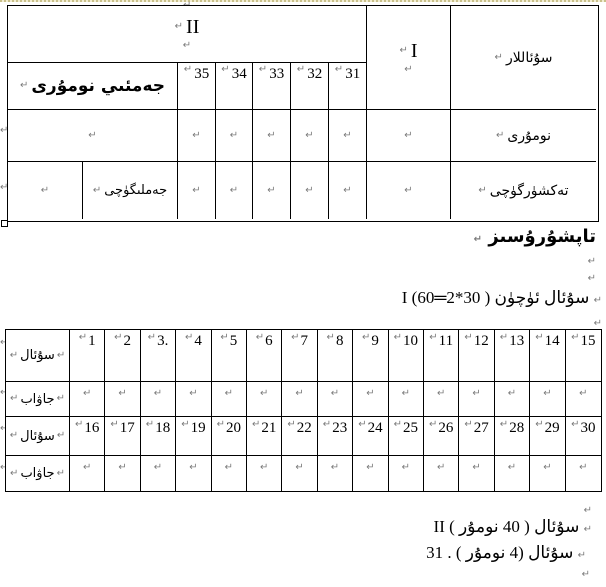  I want to click on question-number-cell: ↵ 17, so click(123, 436).